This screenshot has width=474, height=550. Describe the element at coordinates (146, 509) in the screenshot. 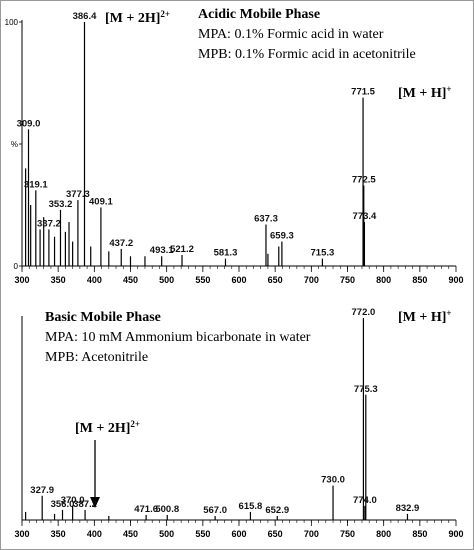

I see `peak-label: 471.6` at that location.